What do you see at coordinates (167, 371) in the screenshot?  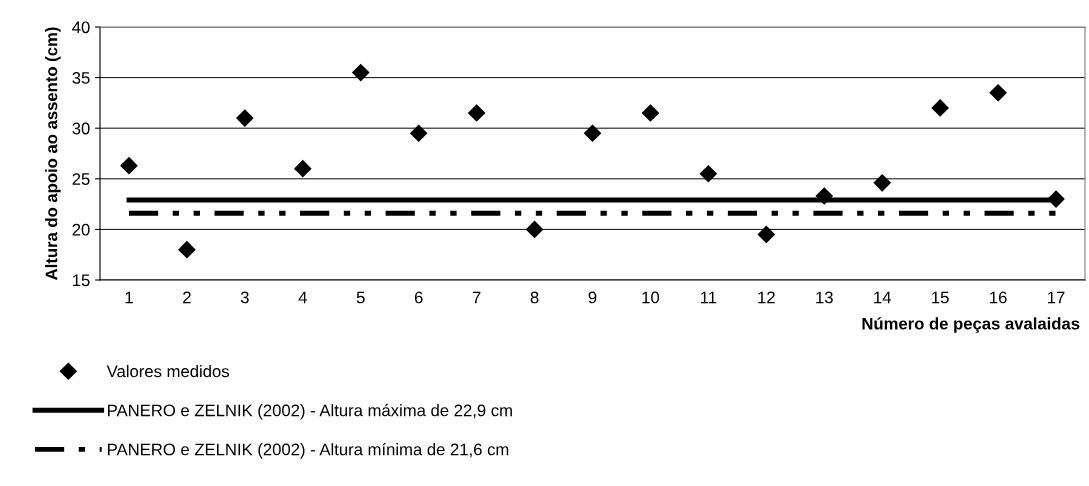 I see `legend-label: Valores medidos` at bounding box center [167, 371].